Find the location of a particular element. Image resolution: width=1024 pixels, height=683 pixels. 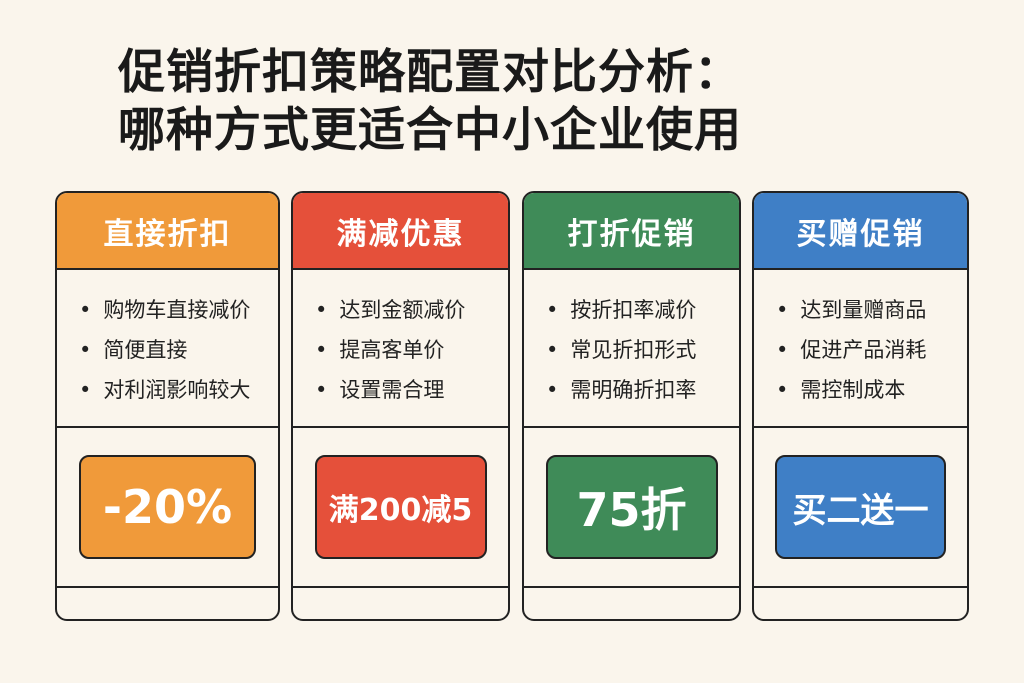

page-title: 促销折扣策略配置对比分析： 哪种方式更适合中小企业使用 is located at coordinates (430, 102).